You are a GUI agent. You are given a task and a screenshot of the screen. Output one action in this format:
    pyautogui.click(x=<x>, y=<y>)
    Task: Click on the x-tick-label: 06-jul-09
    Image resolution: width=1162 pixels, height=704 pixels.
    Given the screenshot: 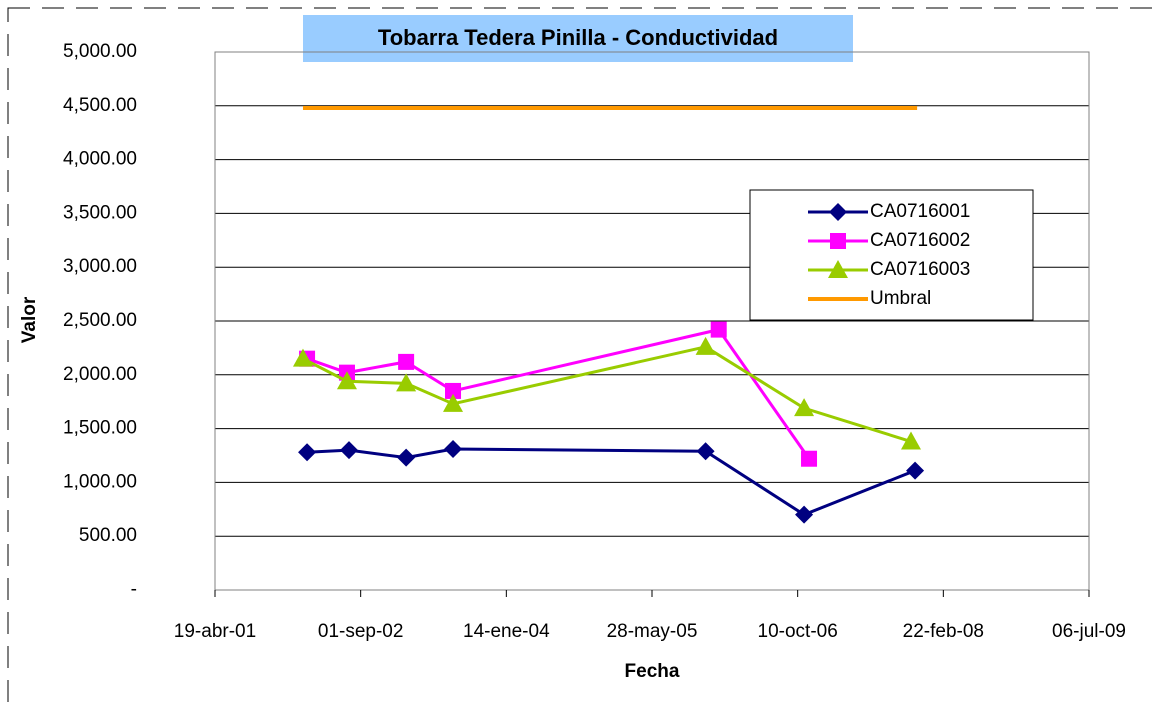 What is the action you would take?
    pyautogui.click(x=1089, y=631)
    